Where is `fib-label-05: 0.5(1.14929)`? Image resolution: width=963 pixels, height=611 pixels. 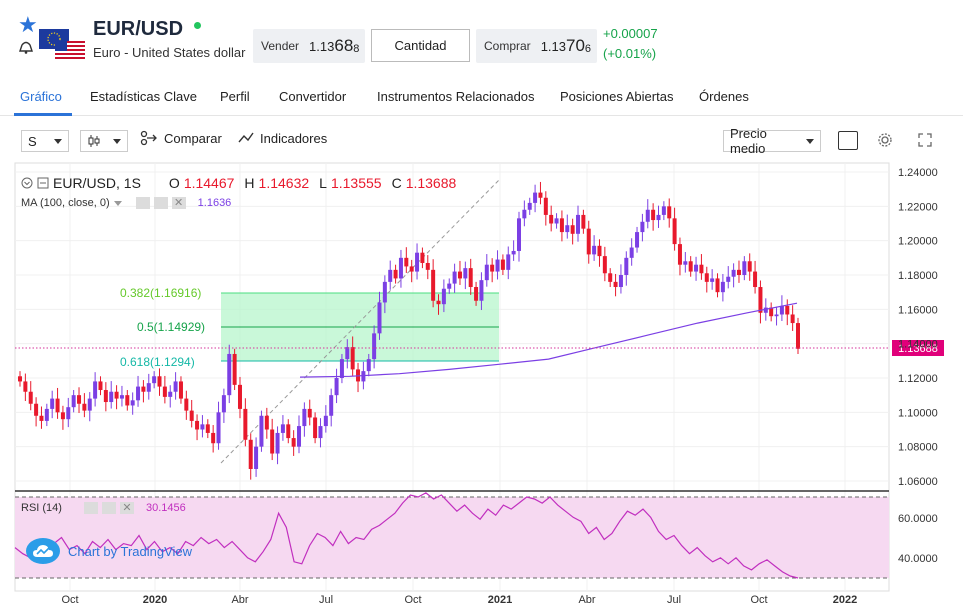 fib-label-05: 0.5(1.14929) is located at coordinates (171, 327).